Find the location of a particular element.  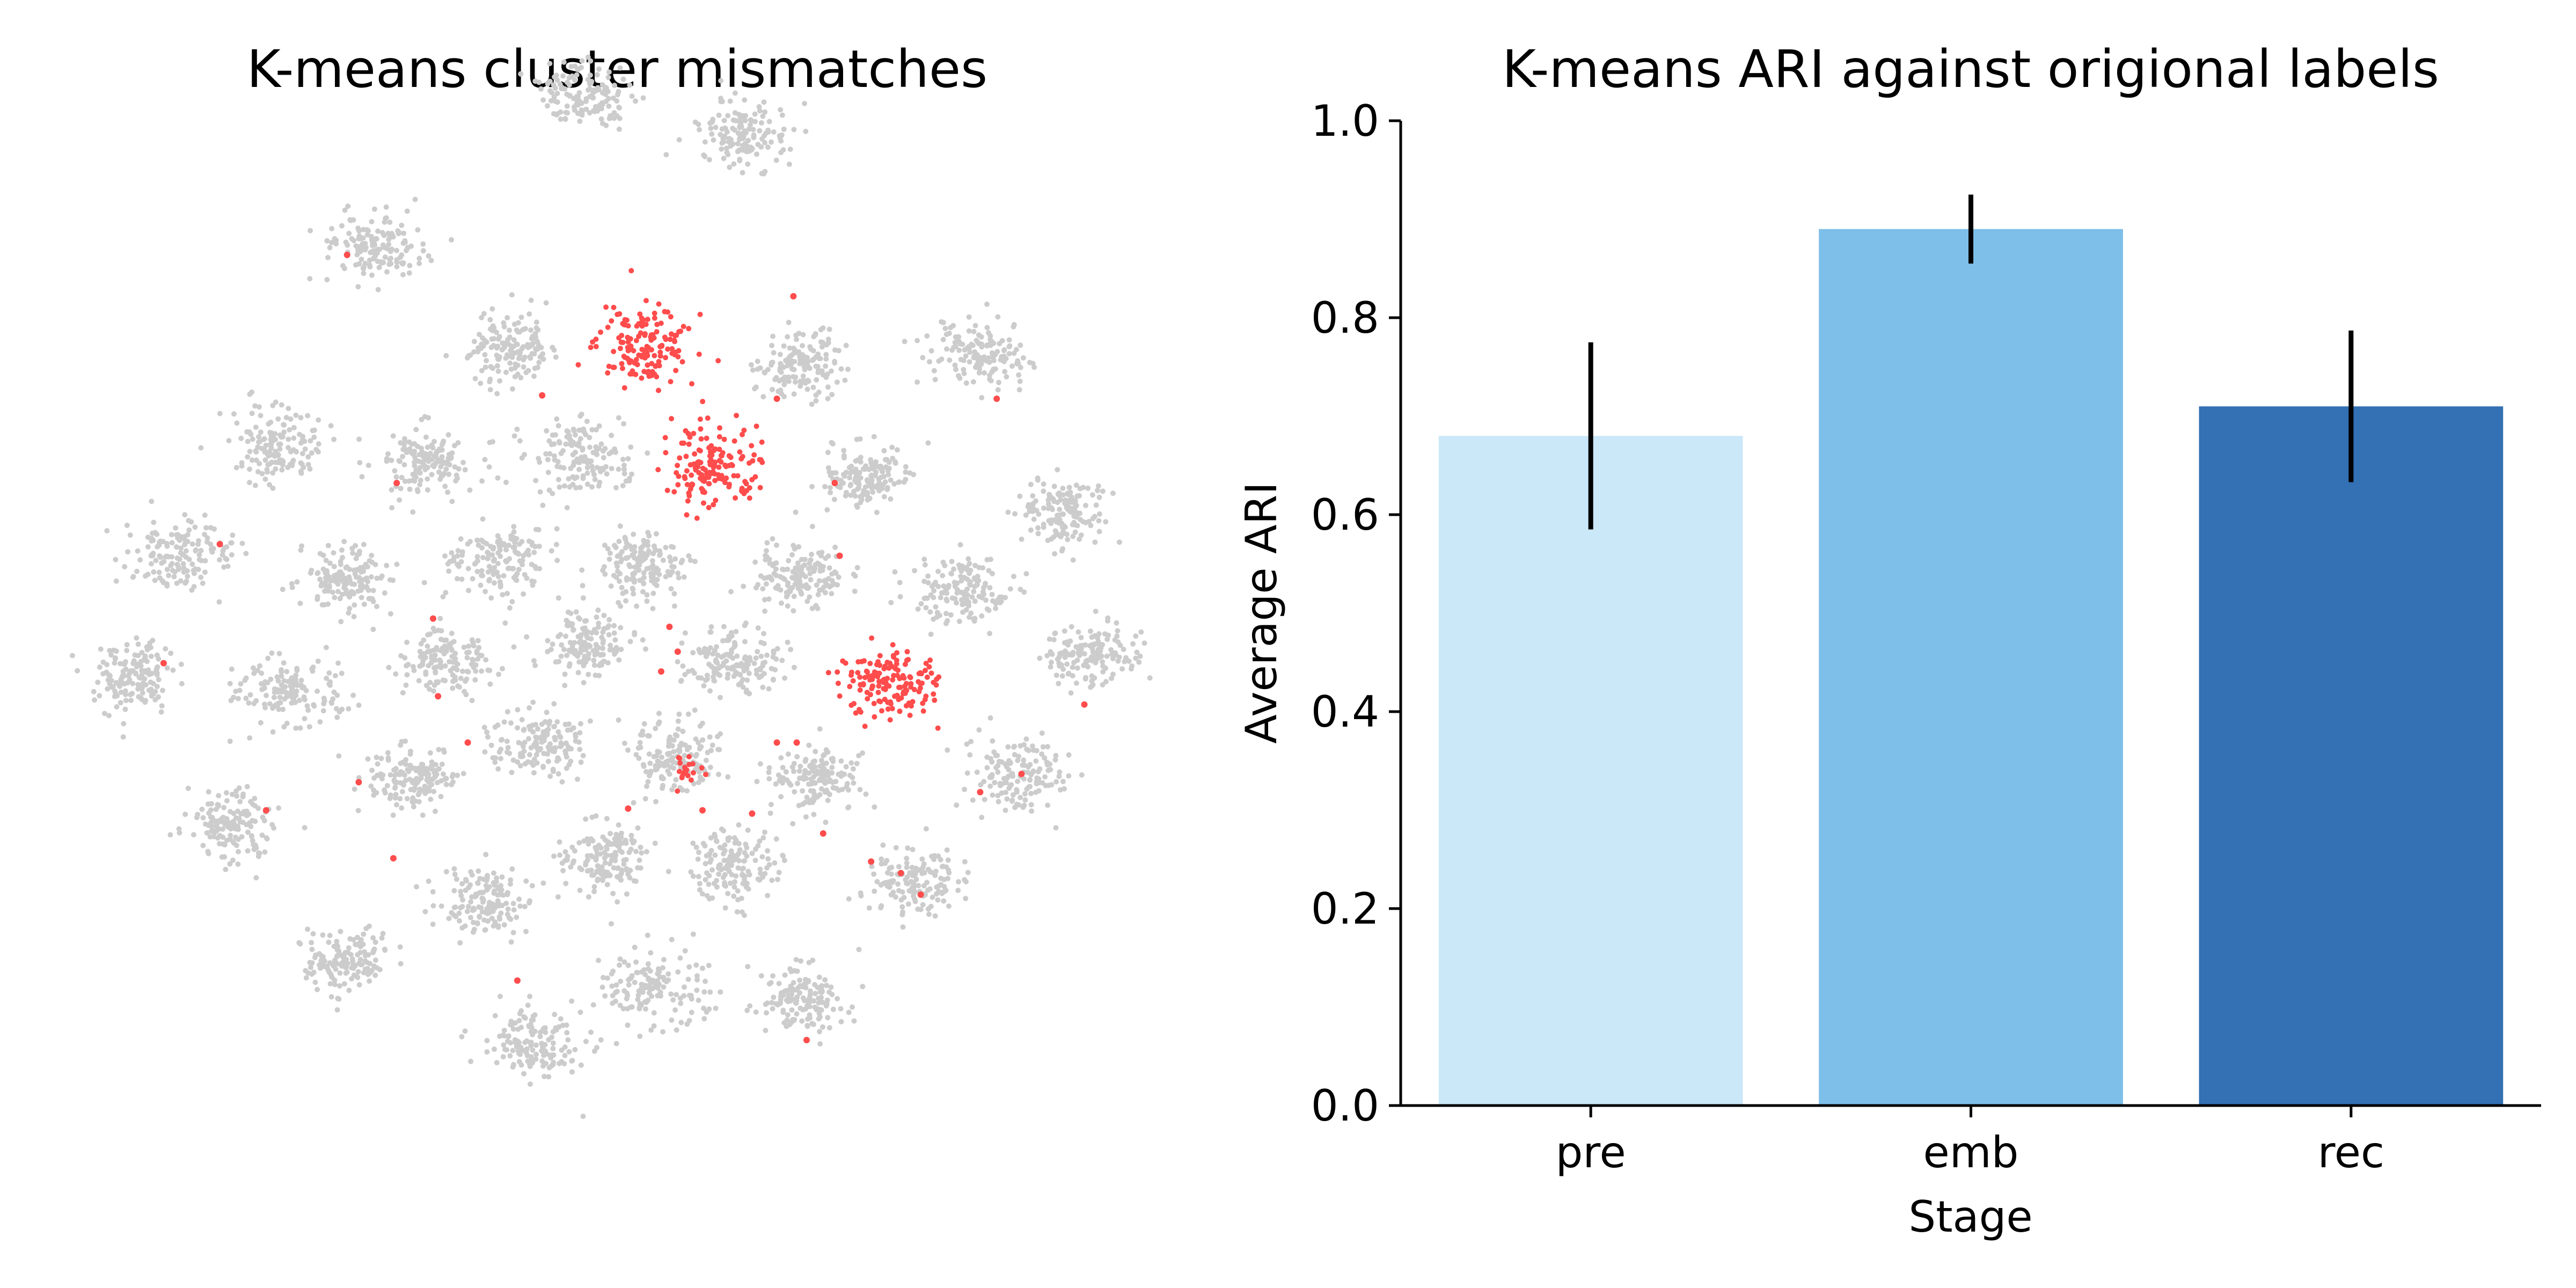

cluster is located at coordinates (353, 585).